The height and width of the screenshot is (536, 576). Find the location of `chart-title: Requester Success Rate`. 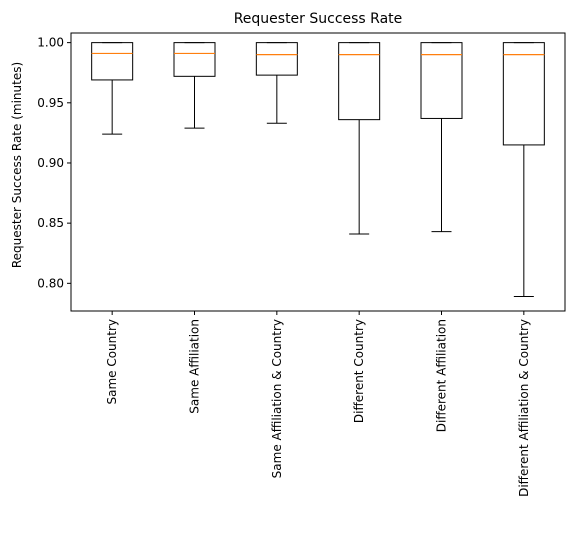

chart-title: Requester Success Rate is located at coordinates (318, 19).